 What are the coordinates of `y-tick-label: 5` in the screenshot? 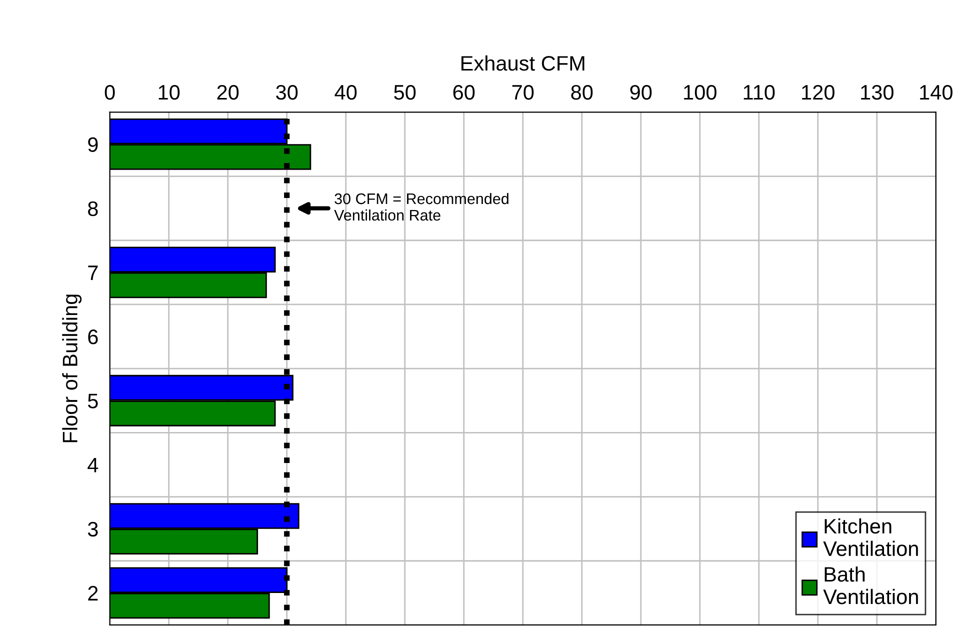 It's located at (93, 401).